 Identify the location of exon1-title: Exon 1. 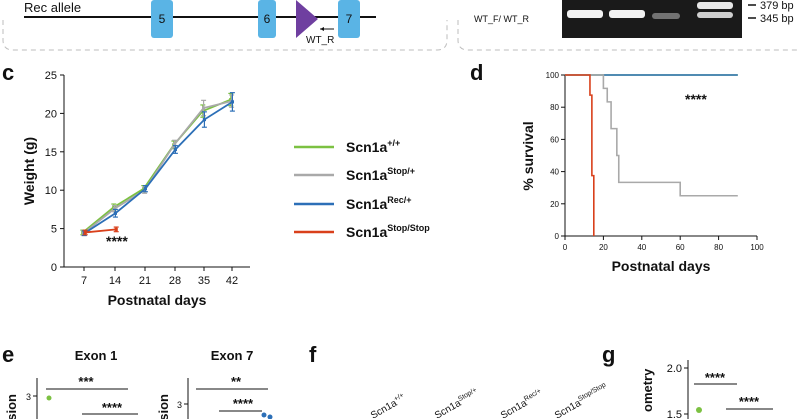
(96, 355).